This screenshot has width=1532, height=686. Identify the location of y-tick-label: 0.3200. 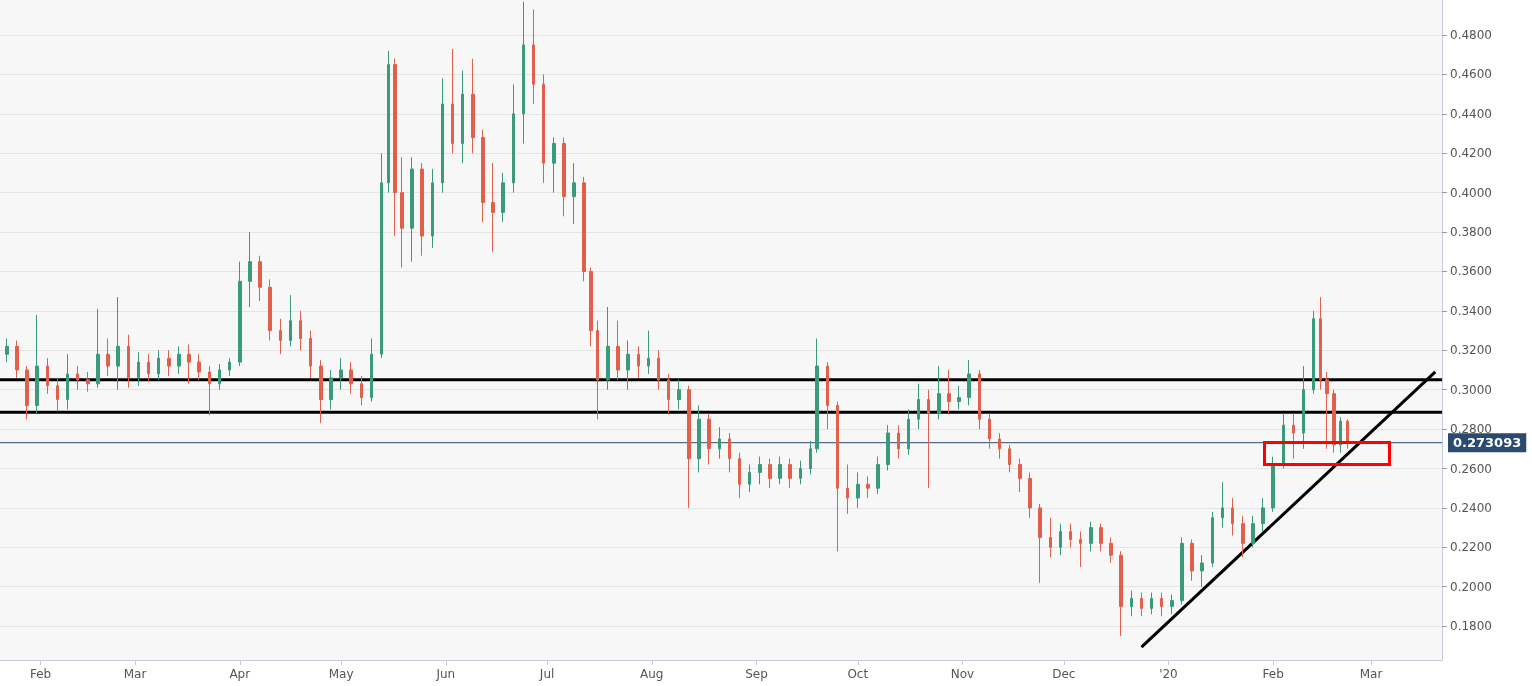
(1471, 350).